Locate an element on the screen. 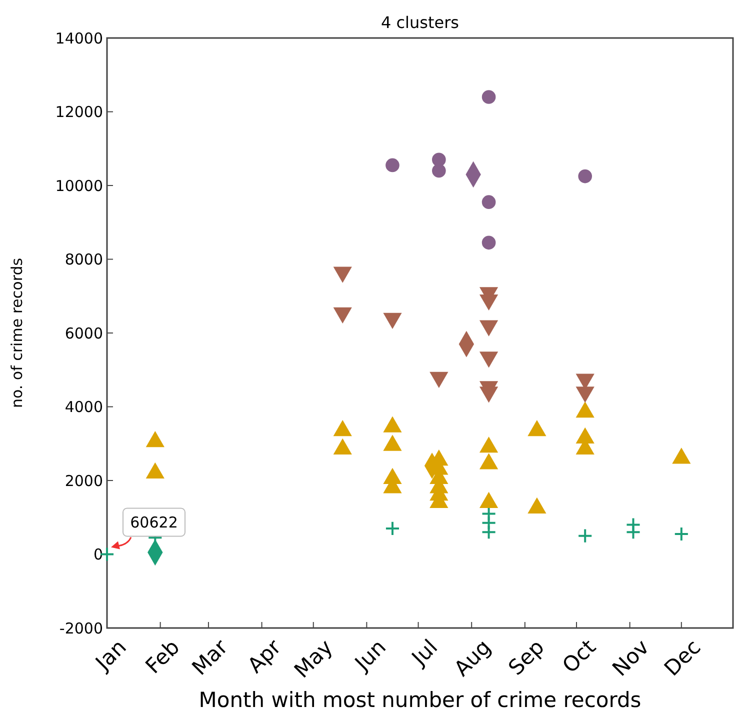  x-tick-label: Feb is located at coordinates (162, 656).